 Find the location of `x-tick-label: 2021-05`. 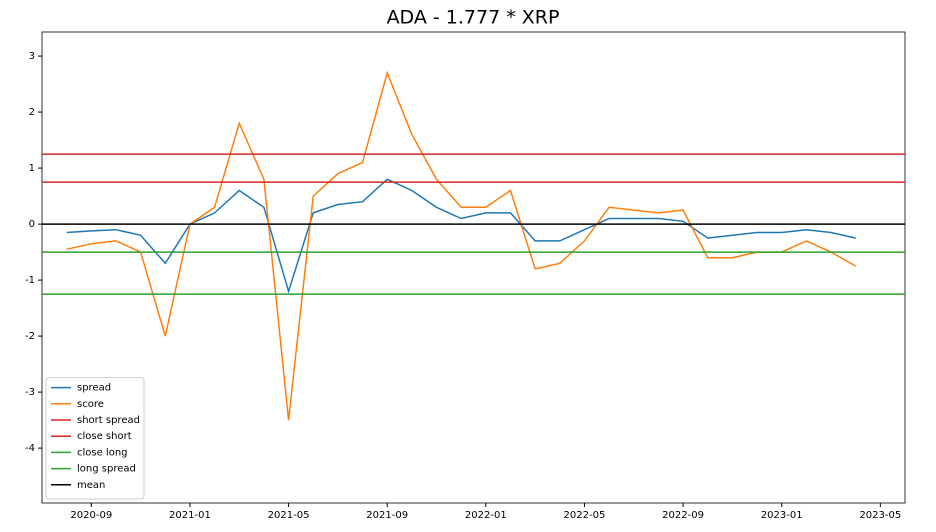

x-tick-label: 2021-05 is located at coordinates (289, 515).